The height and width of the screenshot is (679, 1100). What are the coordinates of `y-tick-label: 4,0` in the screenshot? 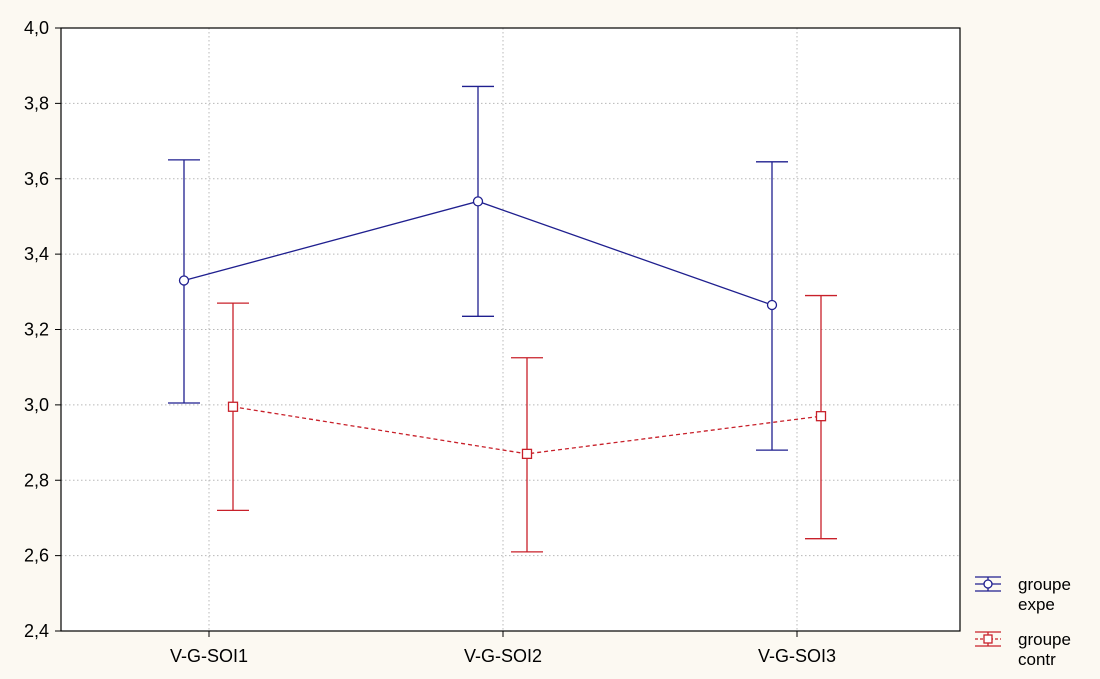 It's located at (36, 28).